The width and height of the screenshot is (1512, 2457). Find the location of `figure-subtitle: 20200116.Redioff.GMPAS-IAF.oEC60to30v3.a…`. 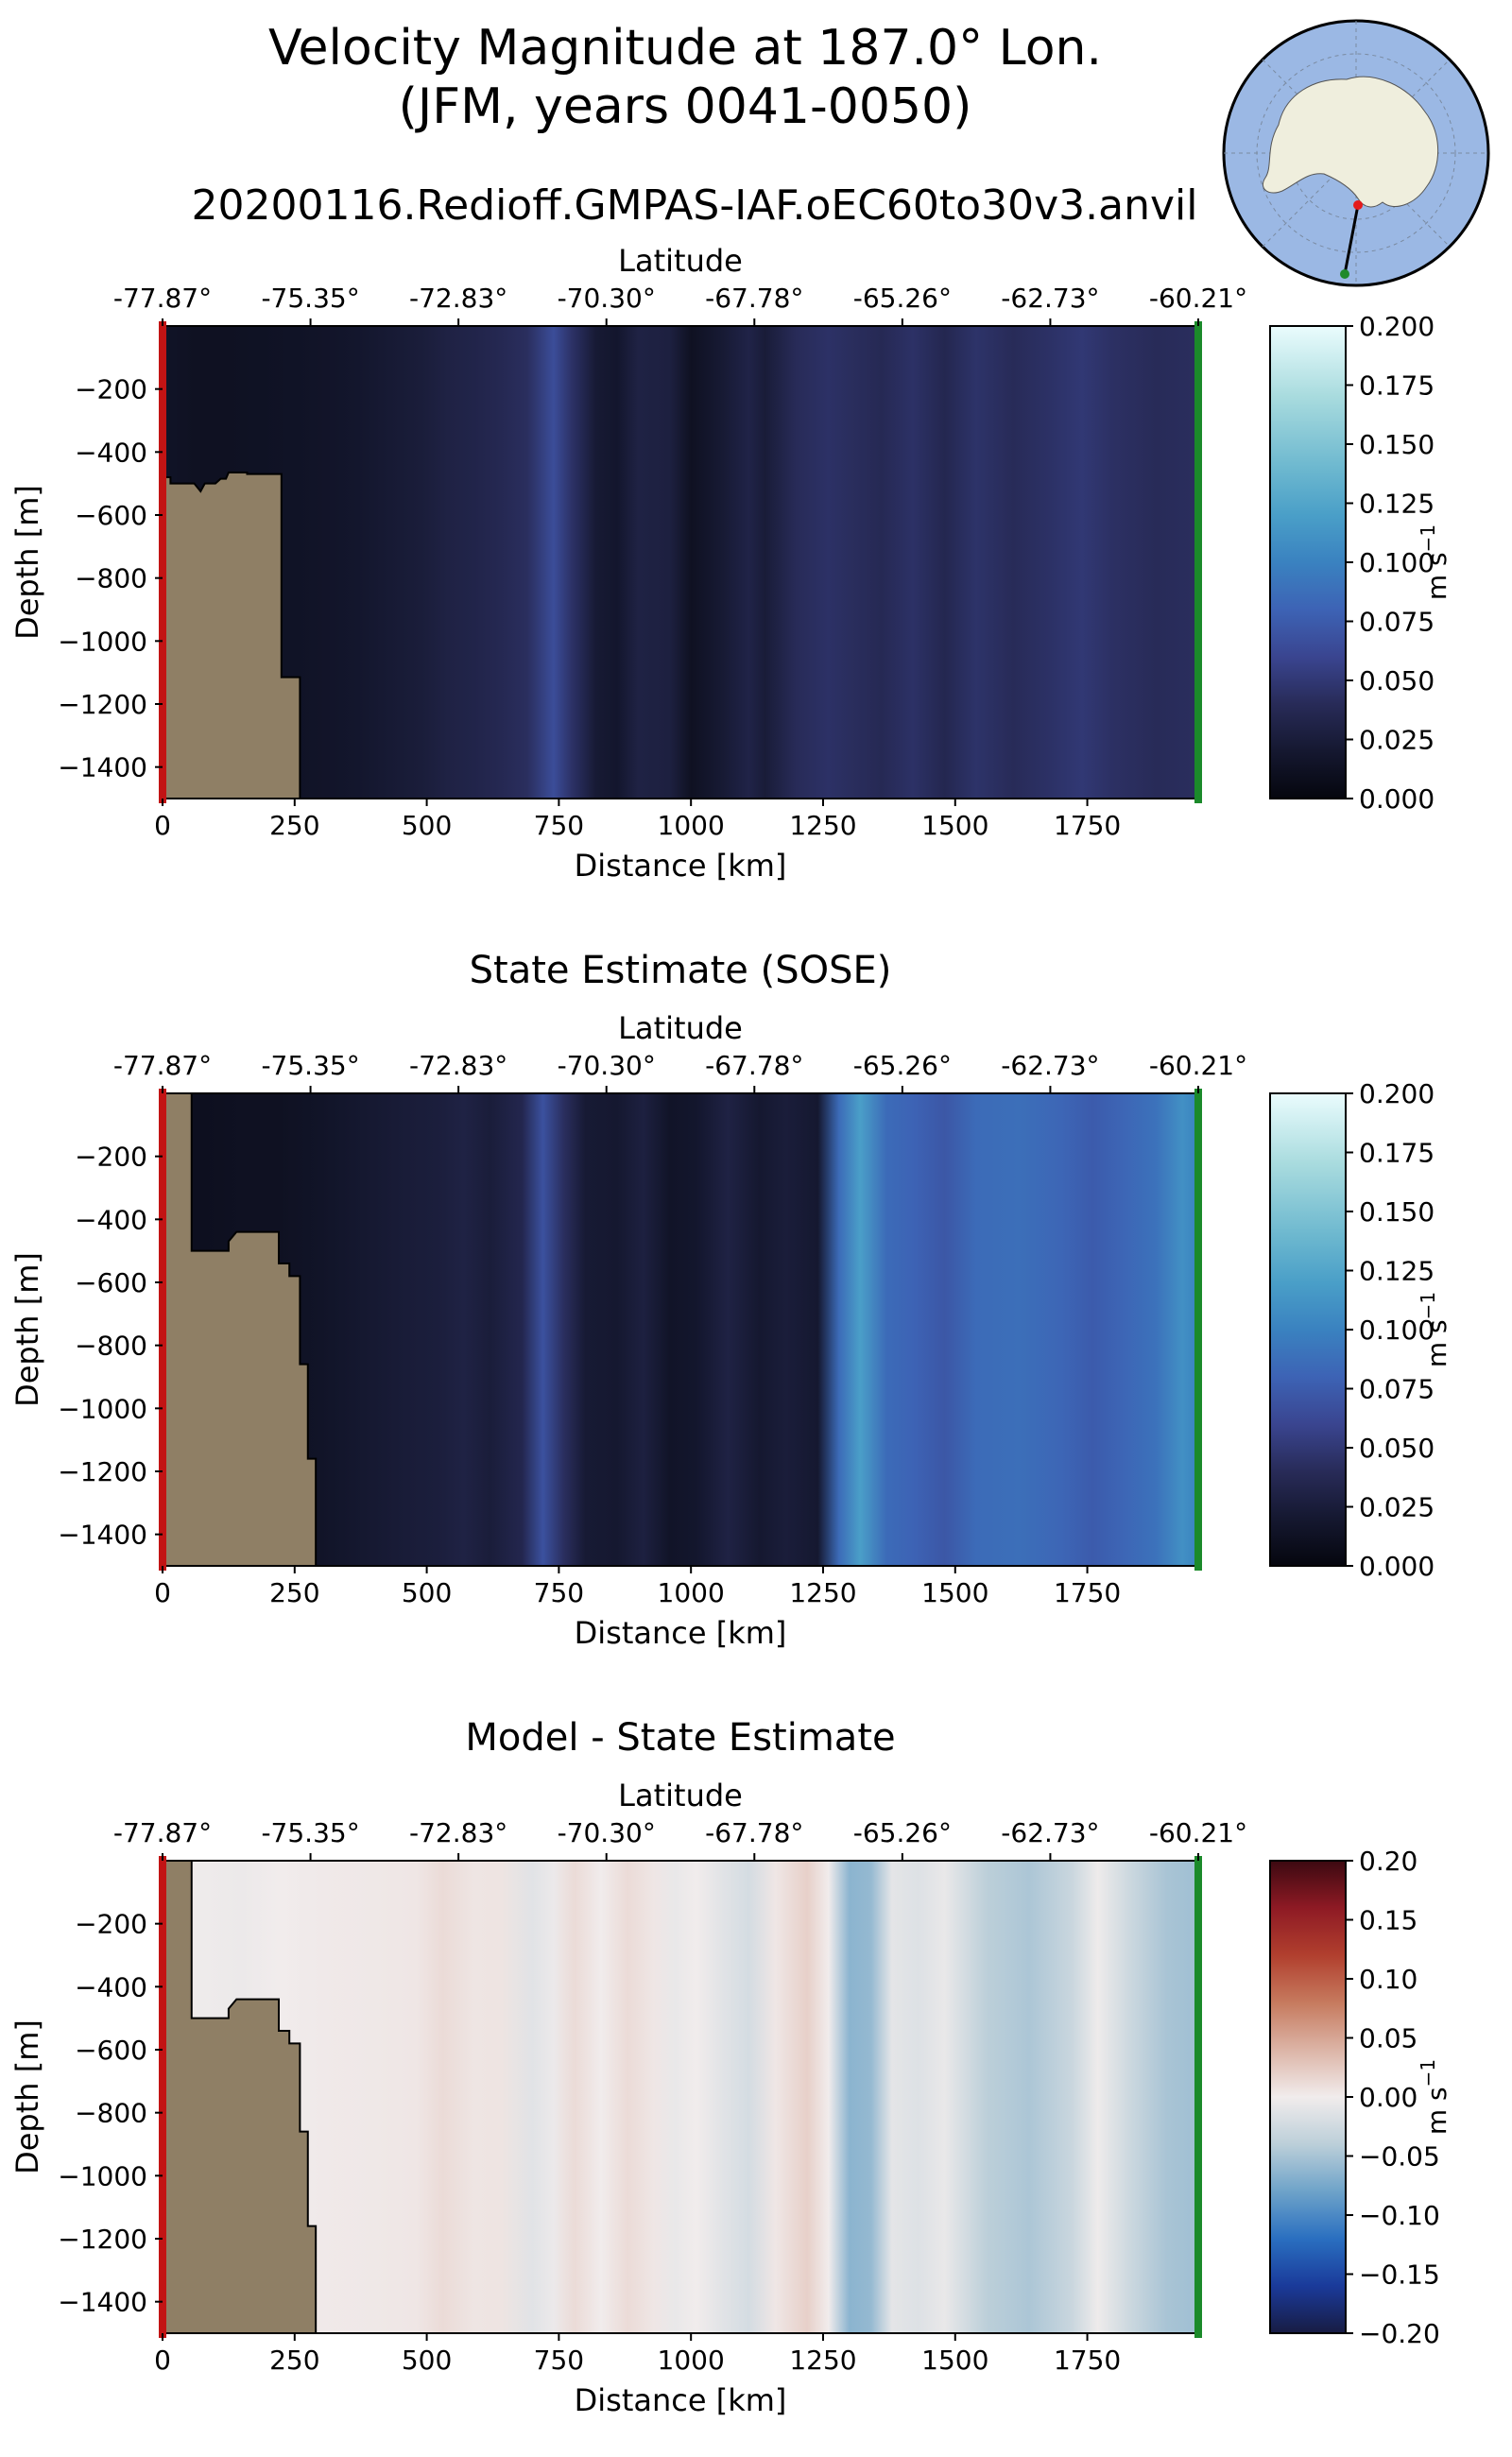

figure-subtitle: 20200116.Redioff.GMPAS-IAF.oEC60to30v3.a… is located at coordinates (695, 205).